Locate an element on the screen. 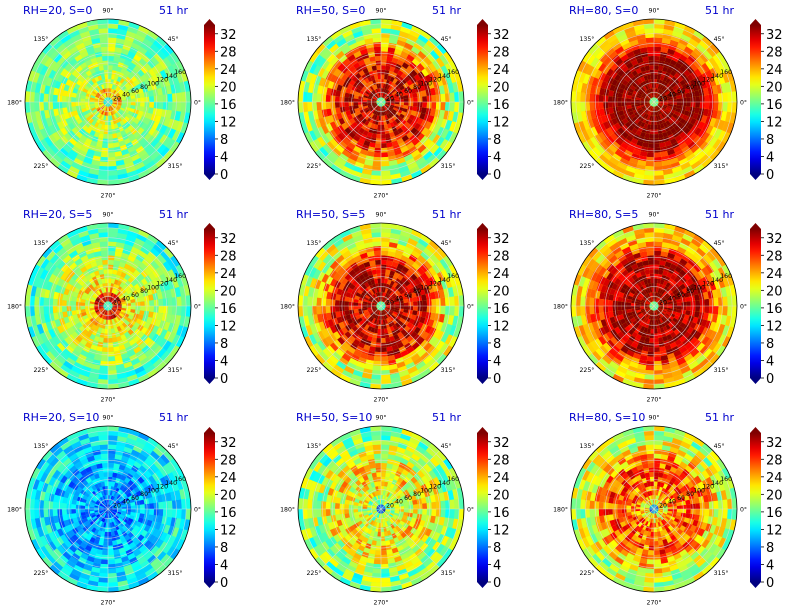  colorbar-tick-label: 28 is located at coordinates (774, 52).